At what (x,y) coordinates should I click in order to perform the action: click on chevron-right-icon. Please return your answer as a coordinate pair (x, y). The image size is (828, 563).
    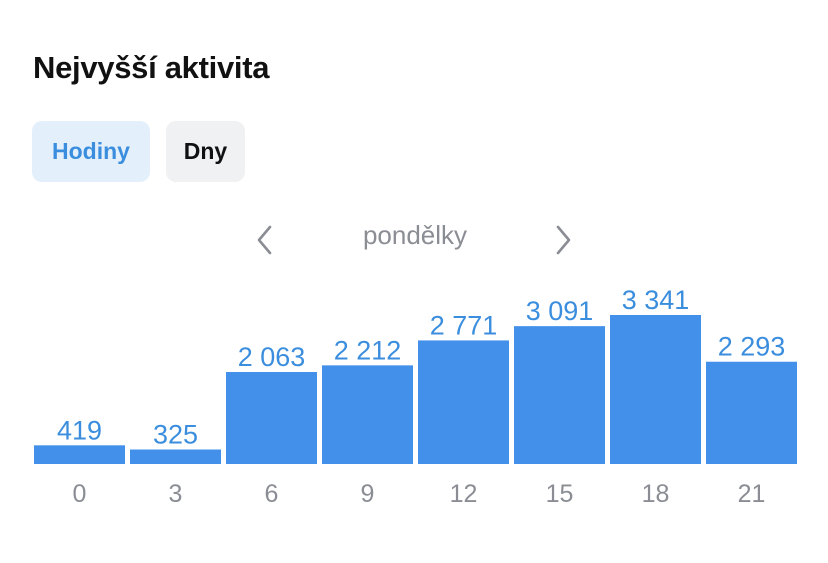
    Looking at the image, I should click on (563, 240).